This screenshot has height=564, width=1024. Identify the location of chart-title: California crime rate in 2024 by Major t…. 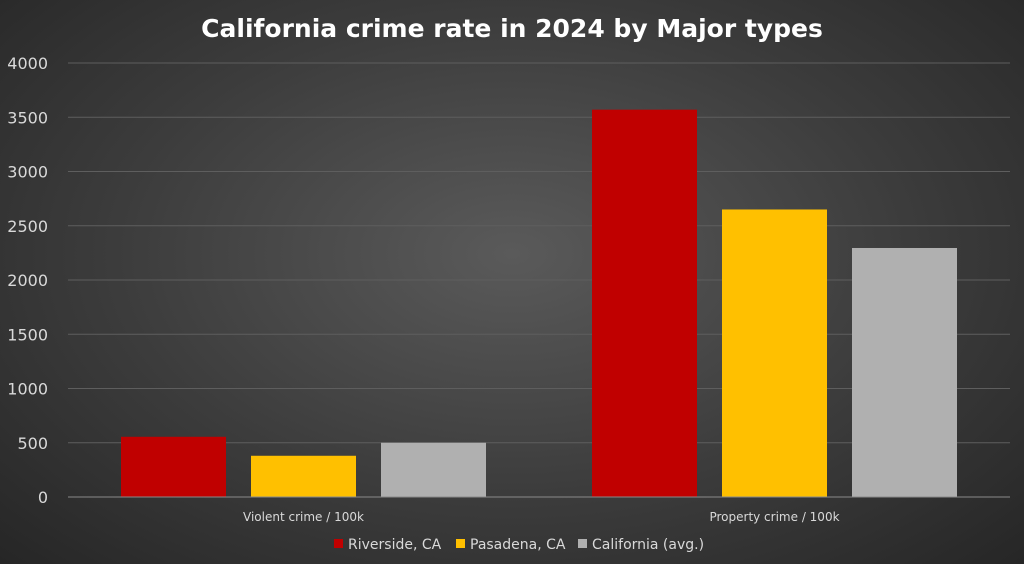
(512, 28).